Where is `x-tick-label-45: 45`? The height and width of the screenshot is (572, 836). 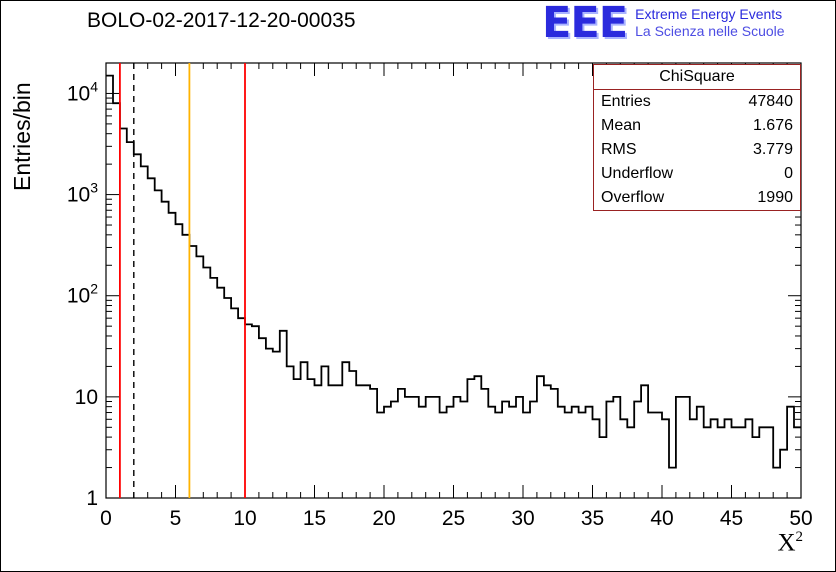
x-tick-label-45: 45 is located at coordinates (731, 518).